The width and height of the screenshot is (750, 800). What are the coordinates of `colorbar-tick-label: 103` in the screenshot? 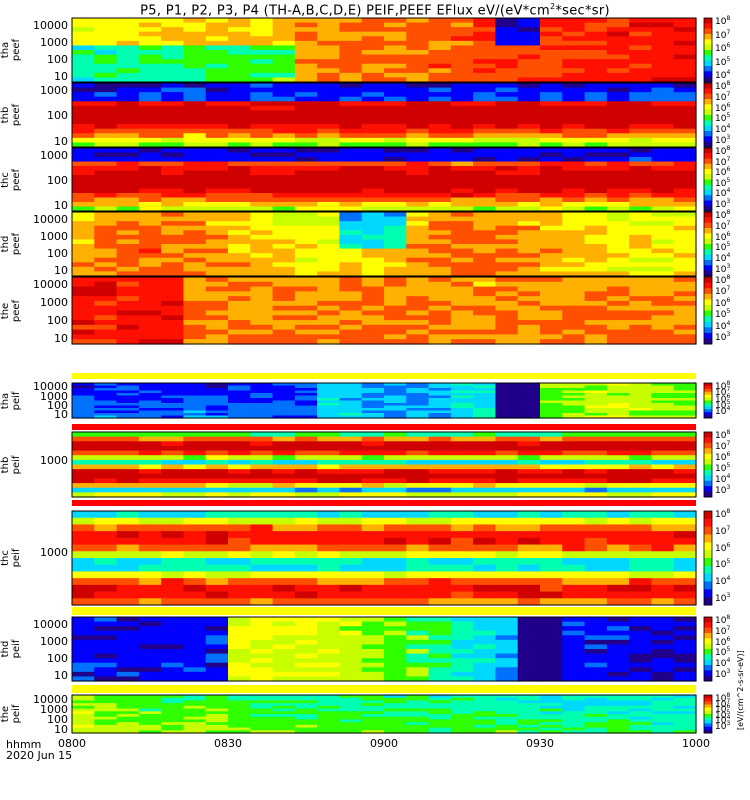 It's located at (723, 726).